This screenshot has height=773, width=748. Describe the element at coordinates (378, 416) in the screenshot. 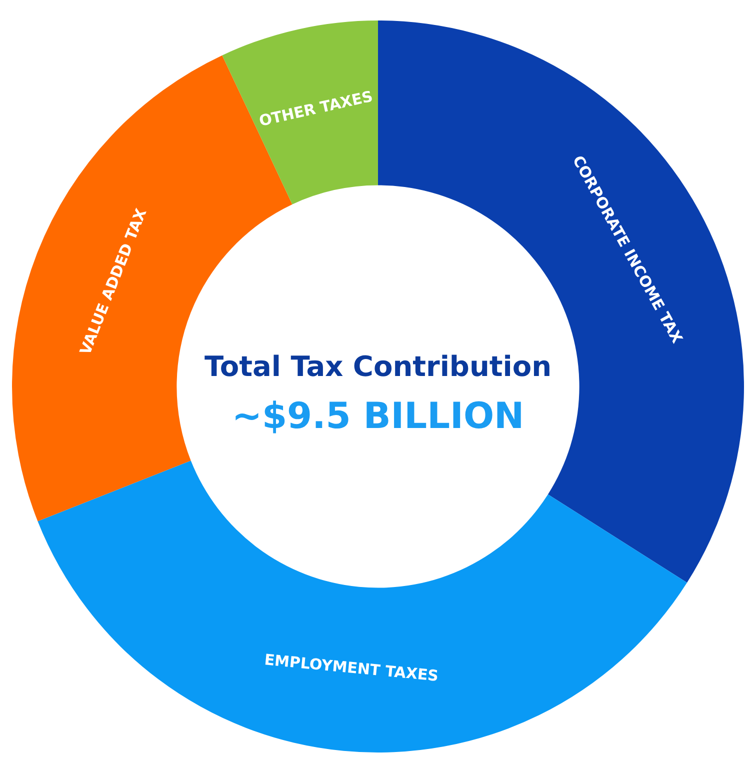

I see `text: ~$9.5 BILLION` at that location.